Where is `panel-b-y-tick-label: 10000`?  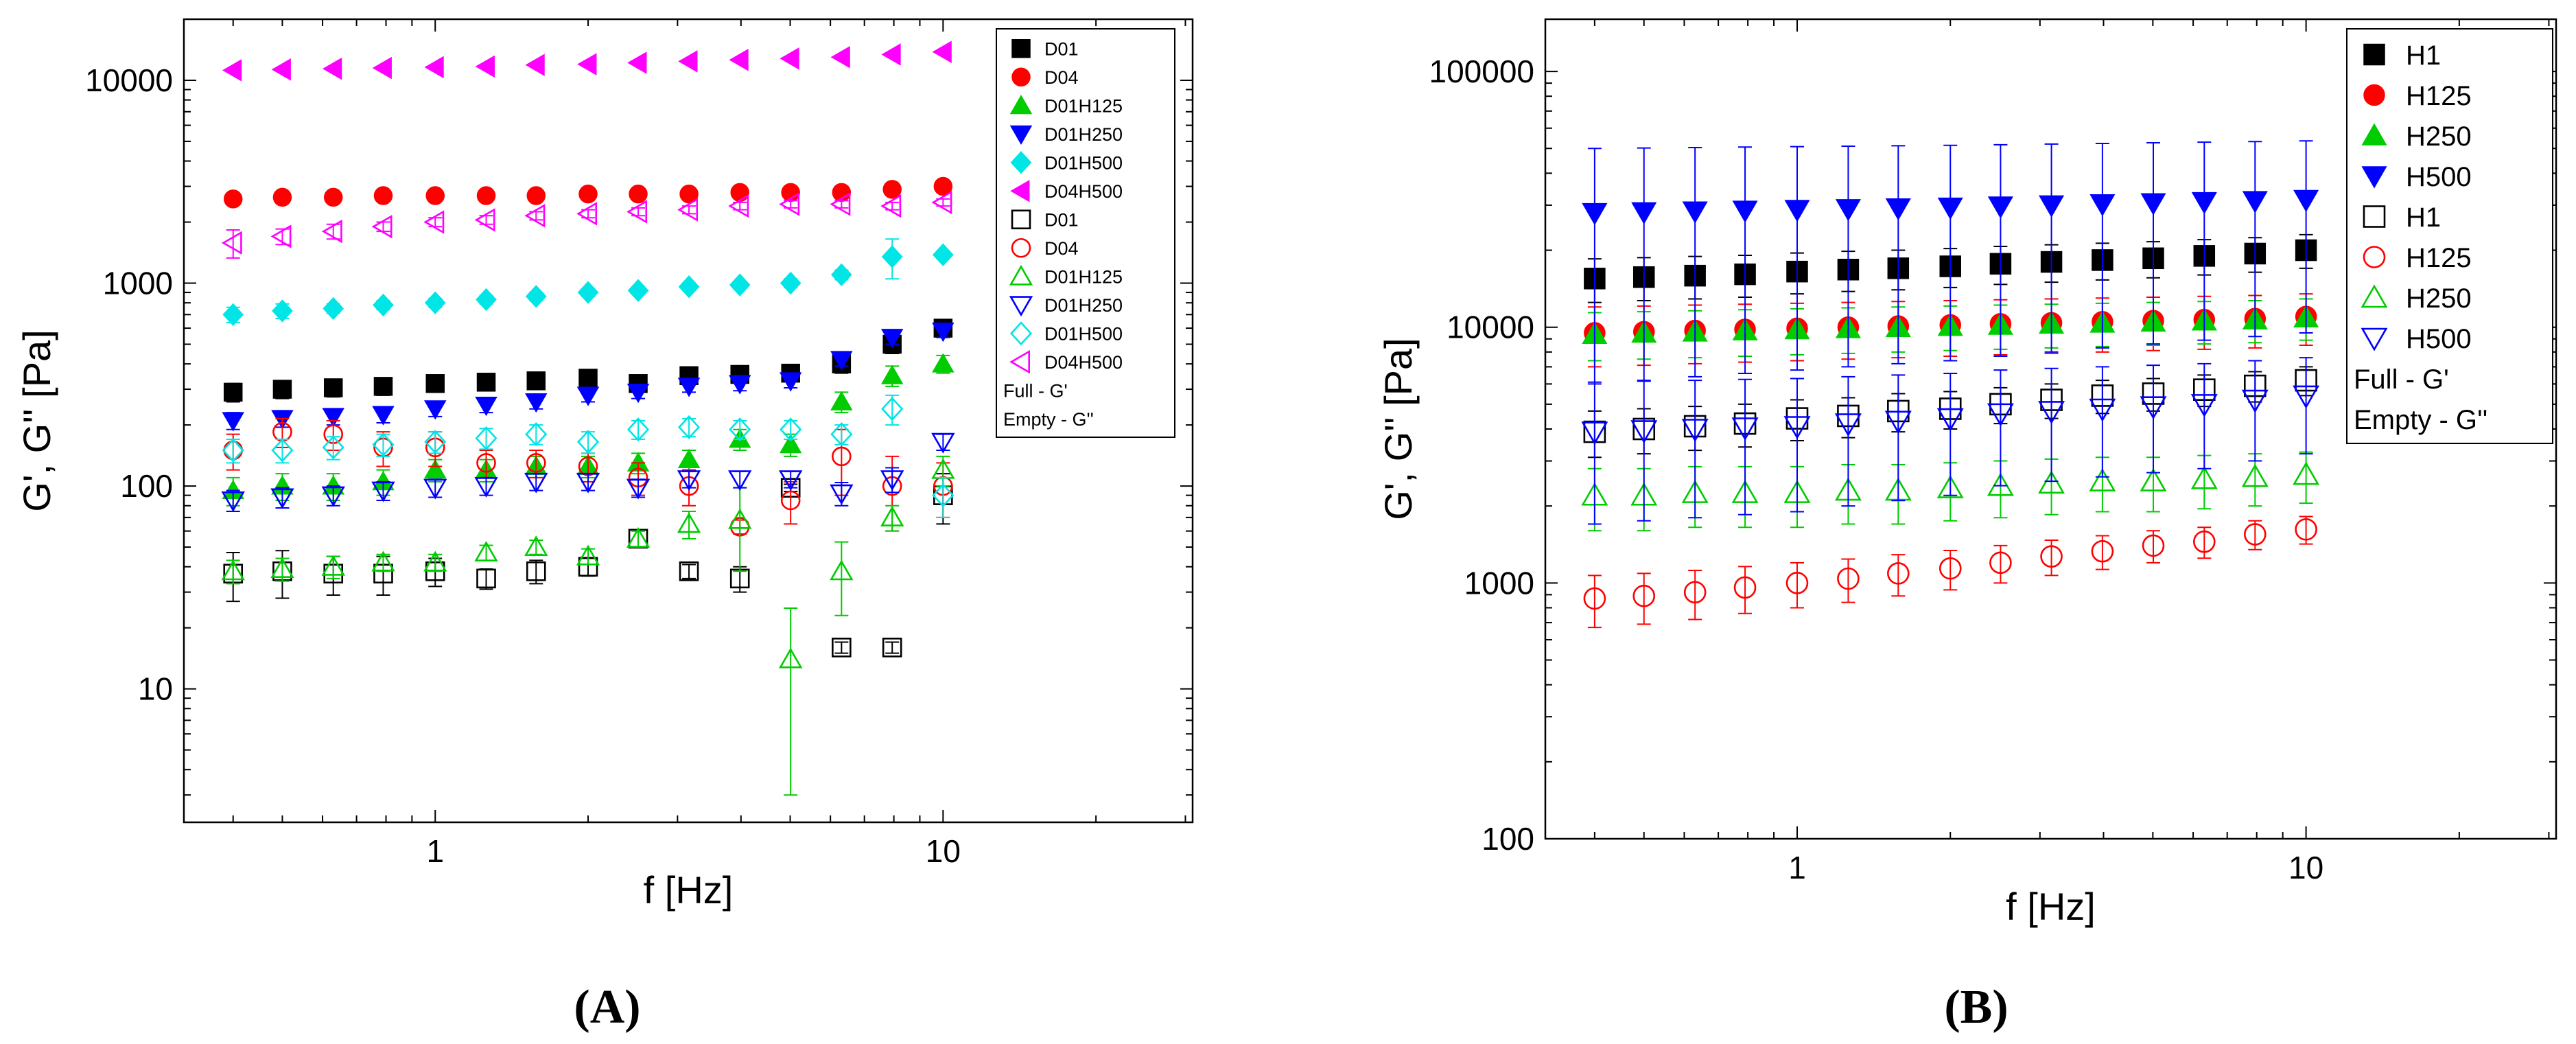 panel-b-y-tick-label: 10000 is located at coordinates (1490, 327).